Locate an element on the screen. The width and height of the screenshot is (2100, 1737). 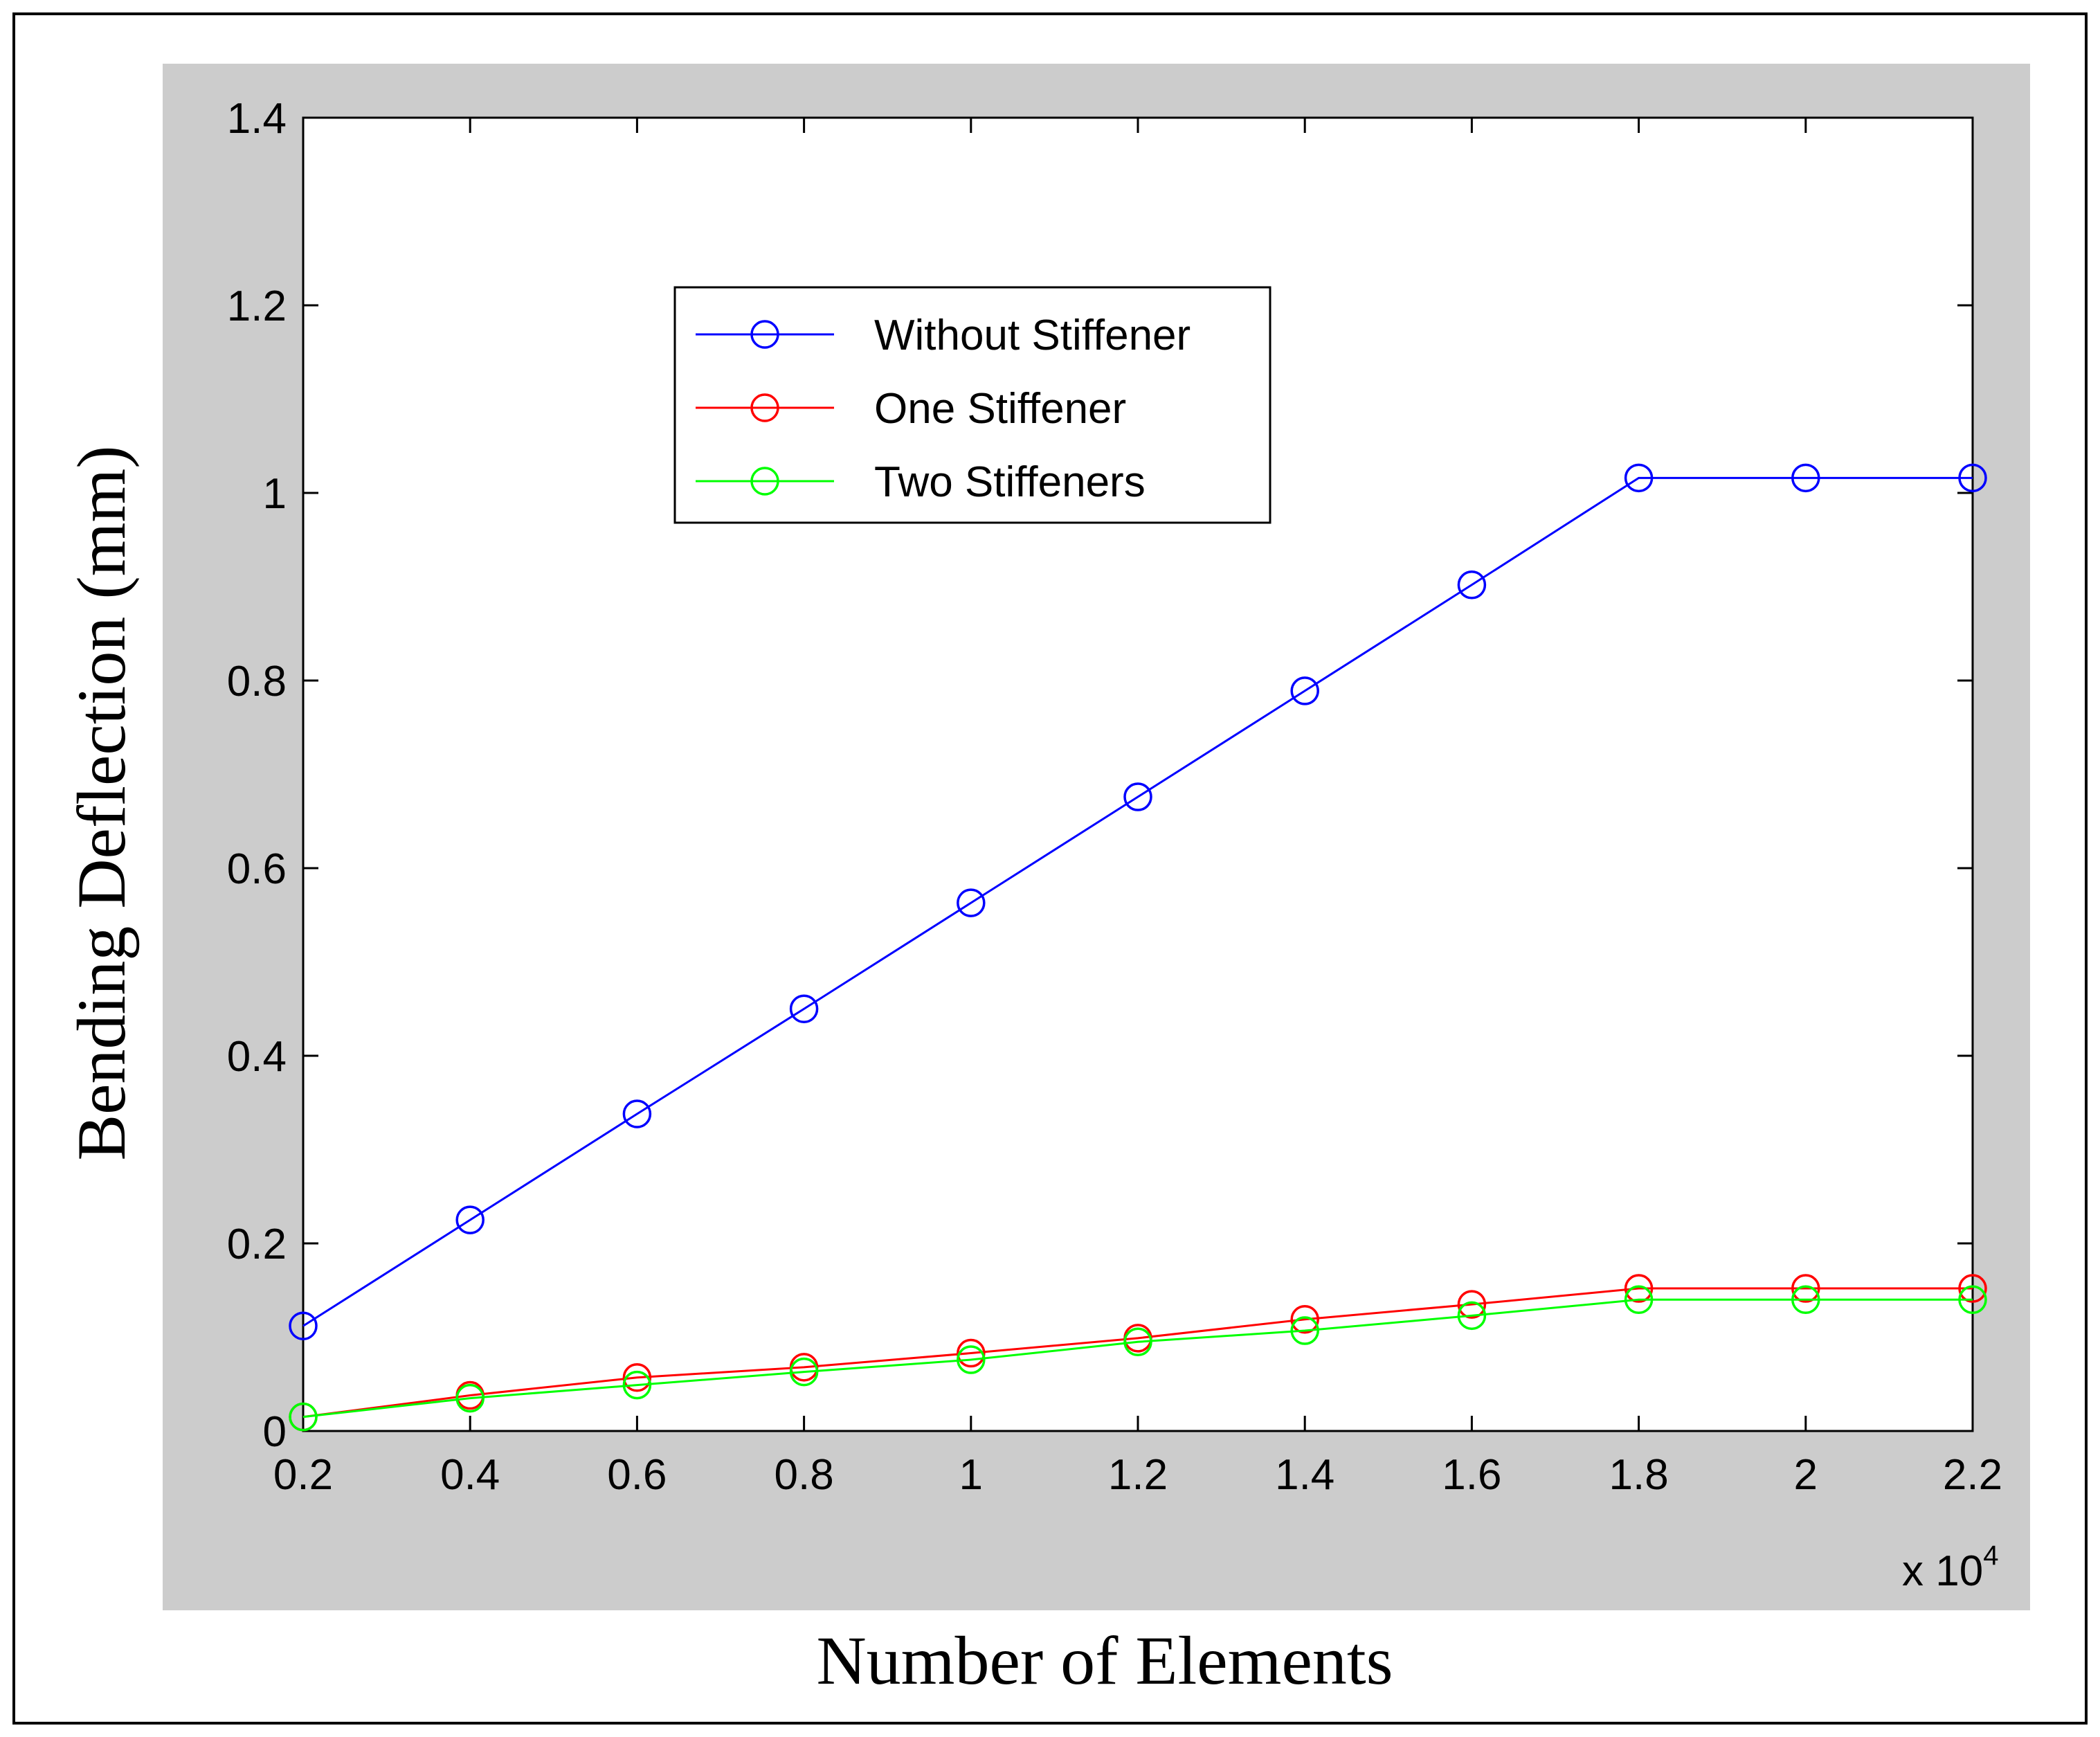
y-tick-label: 0.2 is located at coordinates (257, 1244).